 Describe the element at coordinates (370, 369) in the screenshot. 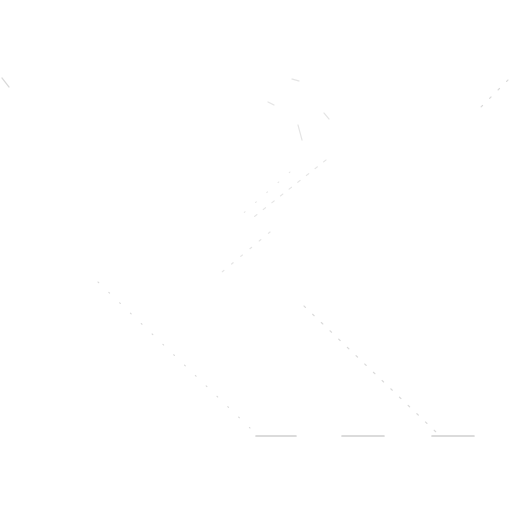

I see `right-long-diagonal` at that location.